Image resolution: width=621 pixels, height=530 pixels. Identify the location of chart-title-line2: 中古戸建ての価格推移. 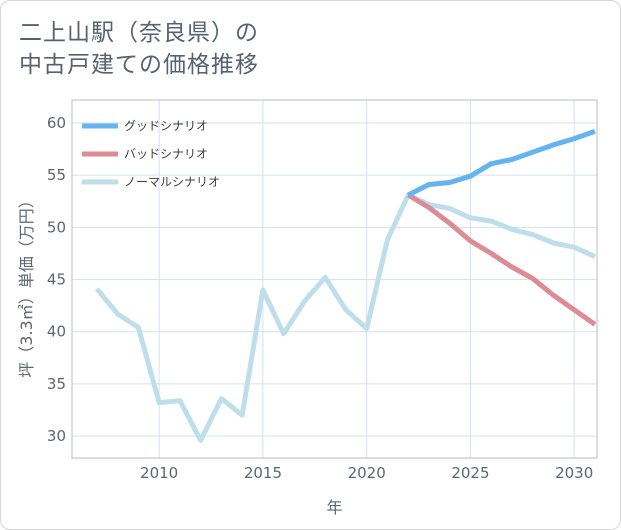
(139, 65).